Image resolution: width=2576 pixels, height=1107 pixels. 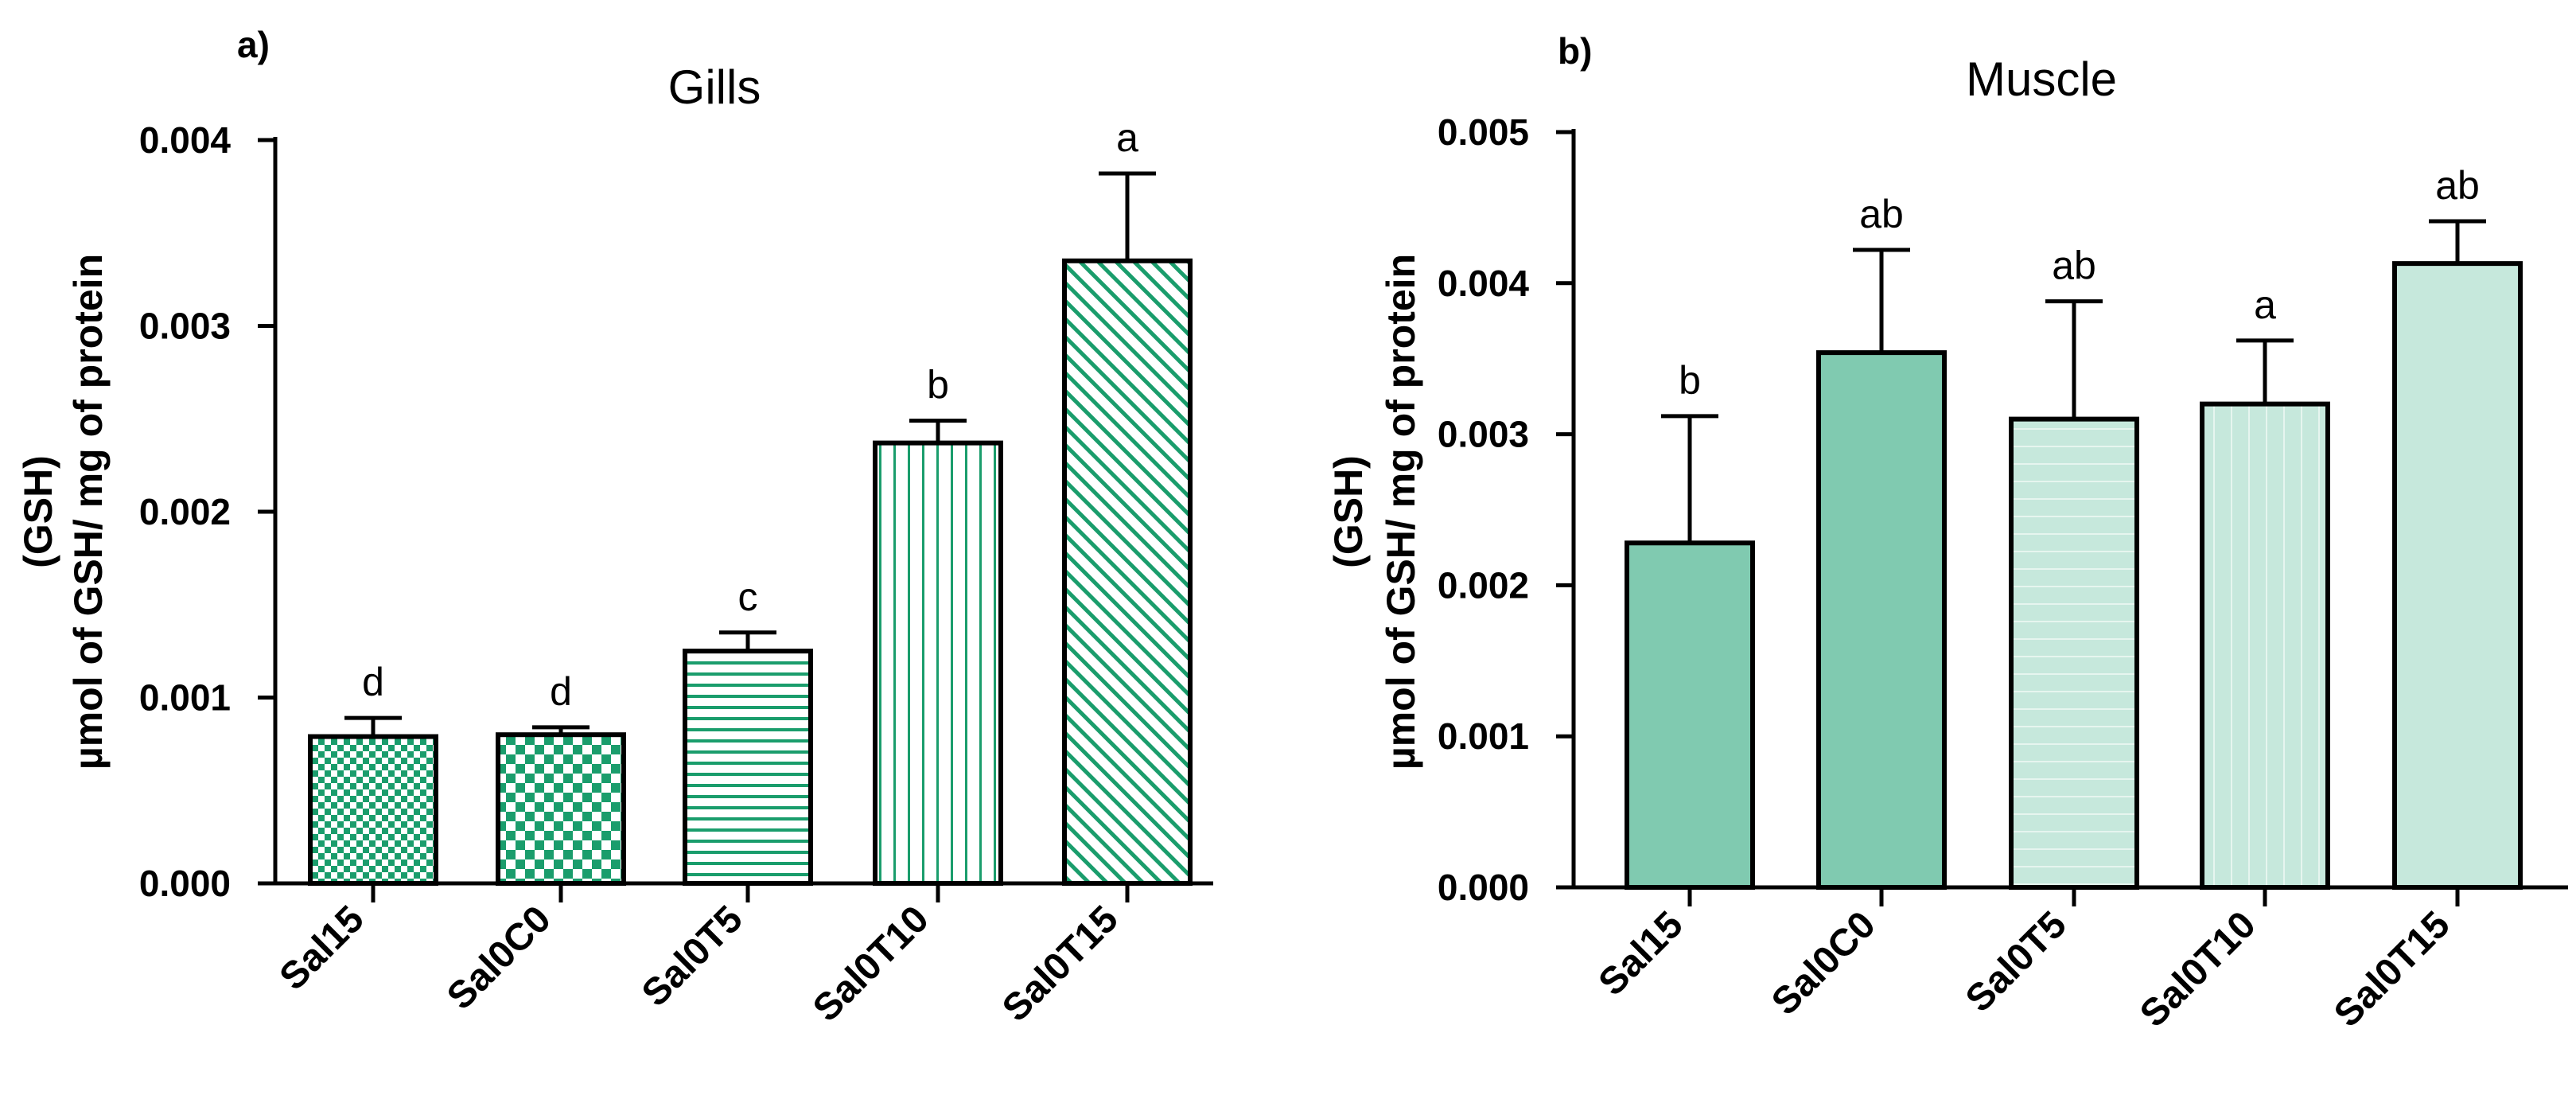 I want to click on muscle-panel-label: b), so click(x=1575, y=51).